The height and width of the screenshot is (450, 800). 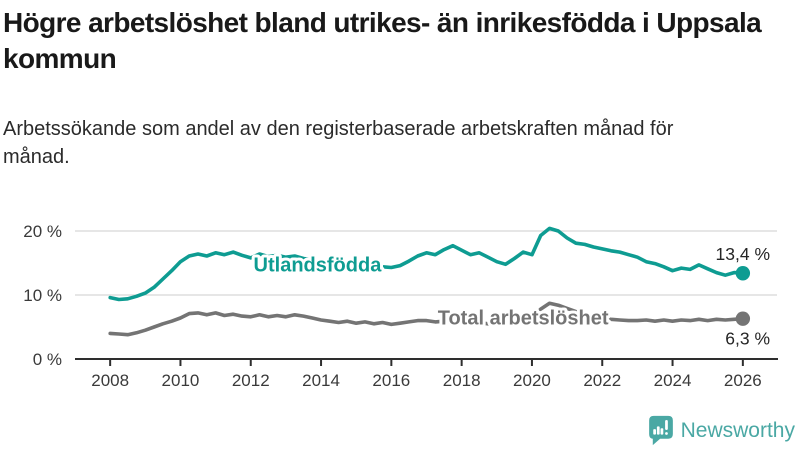 What do you see at coordinates (391, 380) in the screenshot?
I see `x-tick-label: 2016` at bounding box center [391, 380].